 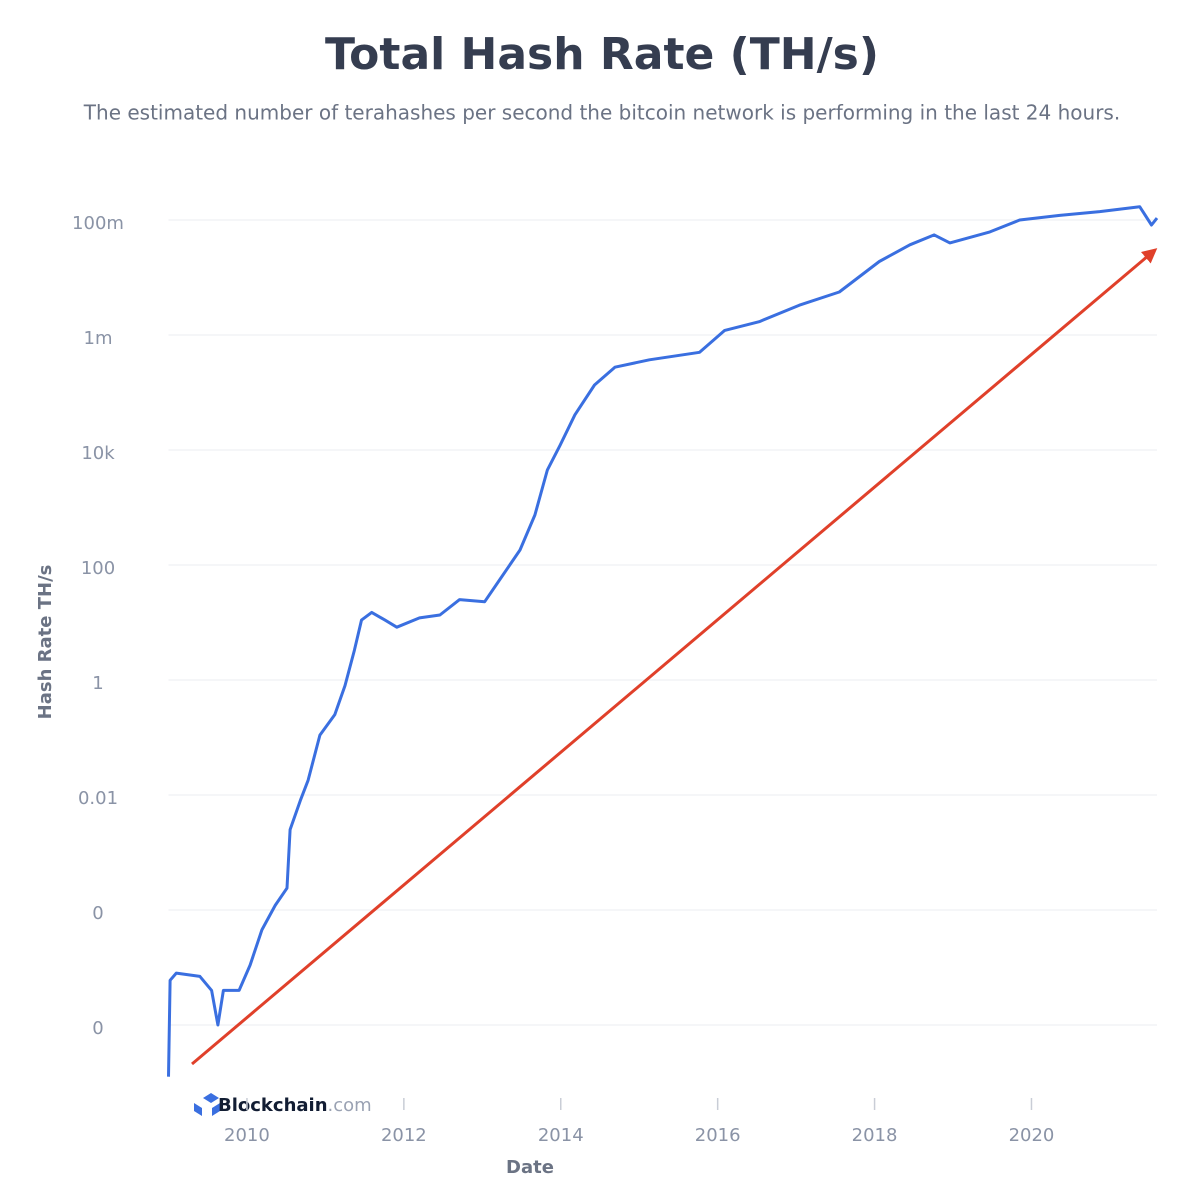 What do you see at coordinates (207, 1104) in the screenshot?
I see `logo-icon` at bounding box center [207, 1104].